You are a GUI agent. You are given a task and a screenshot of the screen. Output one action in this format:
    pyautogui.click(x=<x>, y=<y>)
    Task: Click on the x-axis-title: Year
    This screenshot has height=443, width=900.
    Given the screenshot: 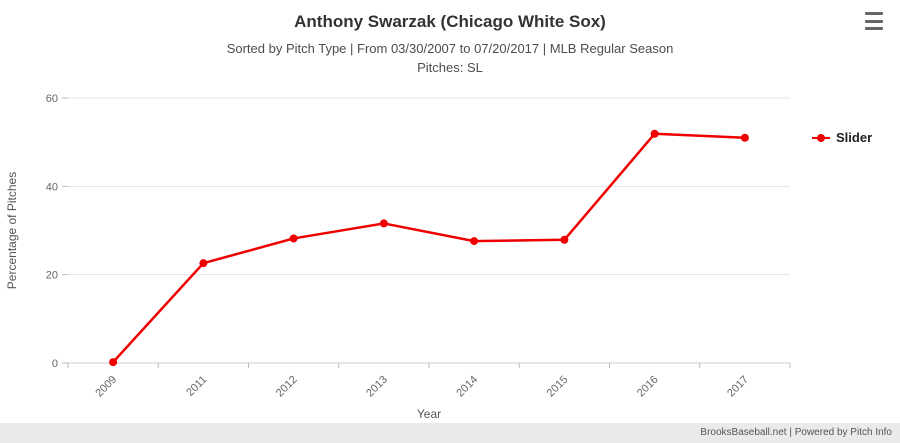 What is the action you would take?
    pyautogui.click(x=429, y=414)
    